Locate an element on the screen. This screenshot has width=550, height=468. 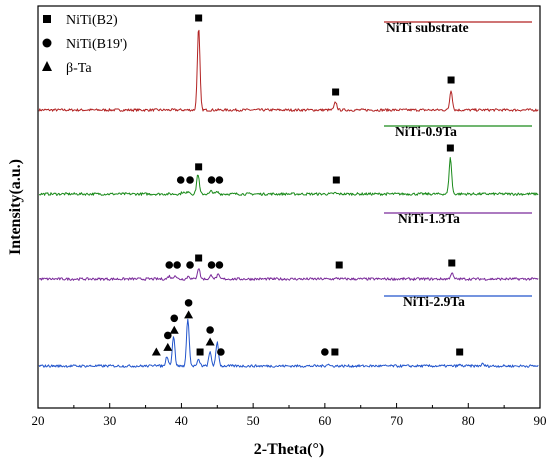
x-tick-label: 90 is located at coordinates (540, 420).